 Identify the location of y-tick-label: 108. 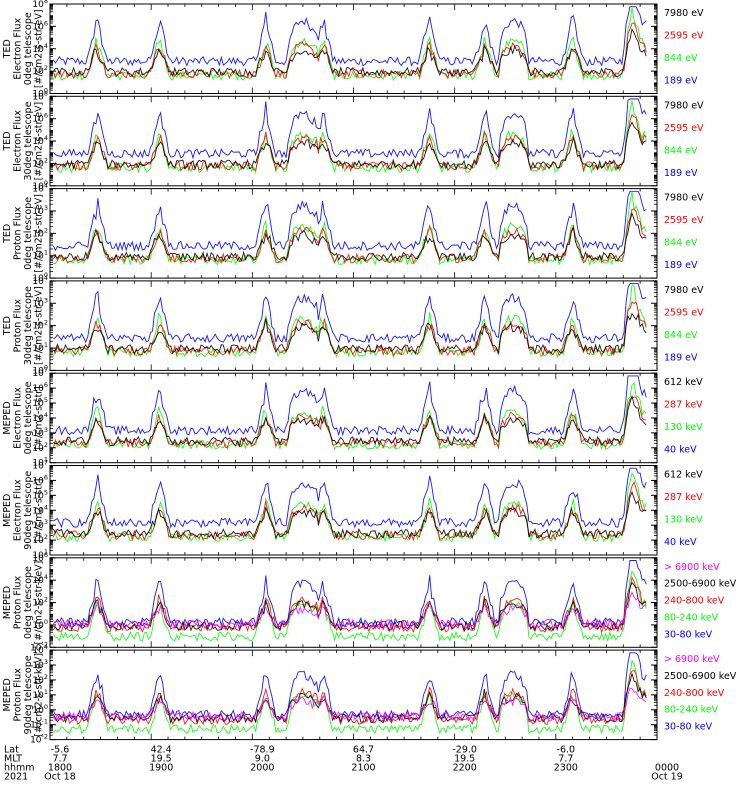
(40, 5).